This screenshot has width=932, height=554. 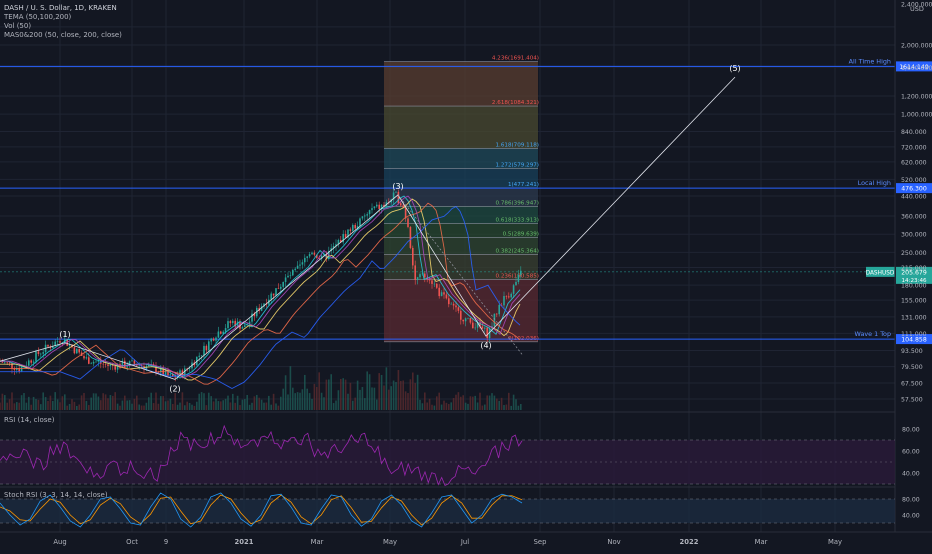 I want to click on price-tick-label: 79.500, so click(x=912, y=367).